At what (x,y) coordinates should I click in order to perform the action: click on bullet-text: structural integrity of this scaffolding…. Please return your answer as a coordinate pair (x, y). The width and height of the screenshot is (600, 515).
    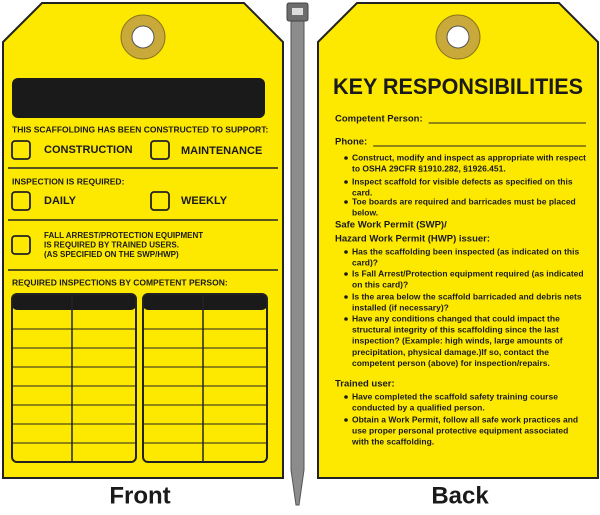
    Looking at the image, I should click on (455, 329).